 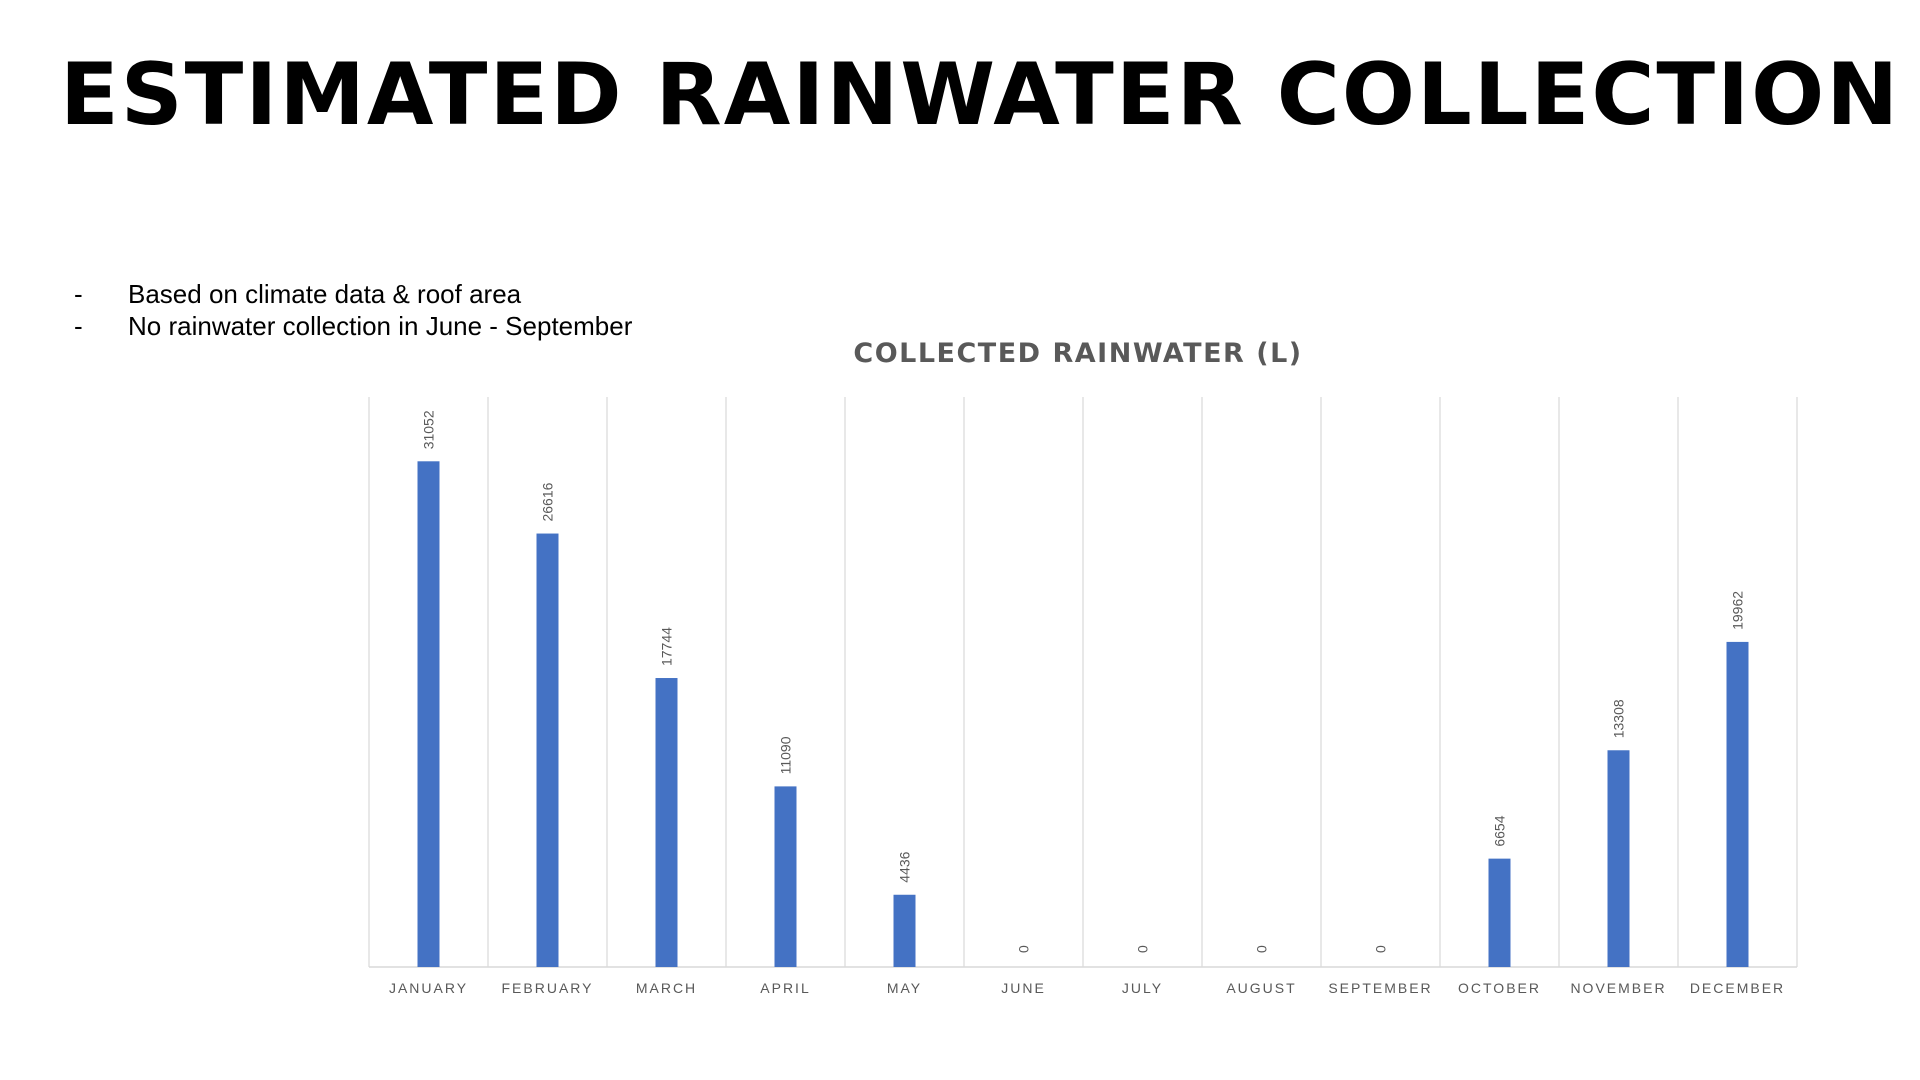 What do you see at coordinates (904, 988) in the screenshot?
I see `x-tick-label: MAY` at bounding box center [904, 988].